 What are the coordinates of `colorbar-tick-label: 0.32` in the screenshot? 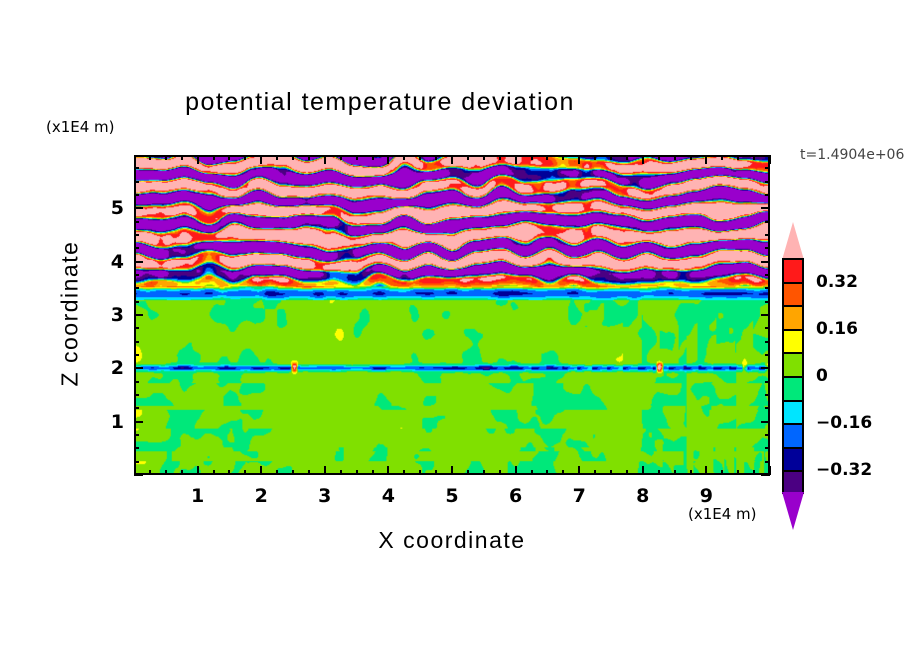 It's located at (837, 281).